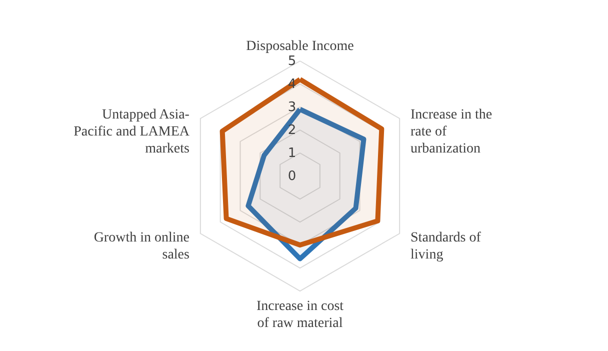  I want to click on spoke-label: Disposable Income, so click(300, 46).